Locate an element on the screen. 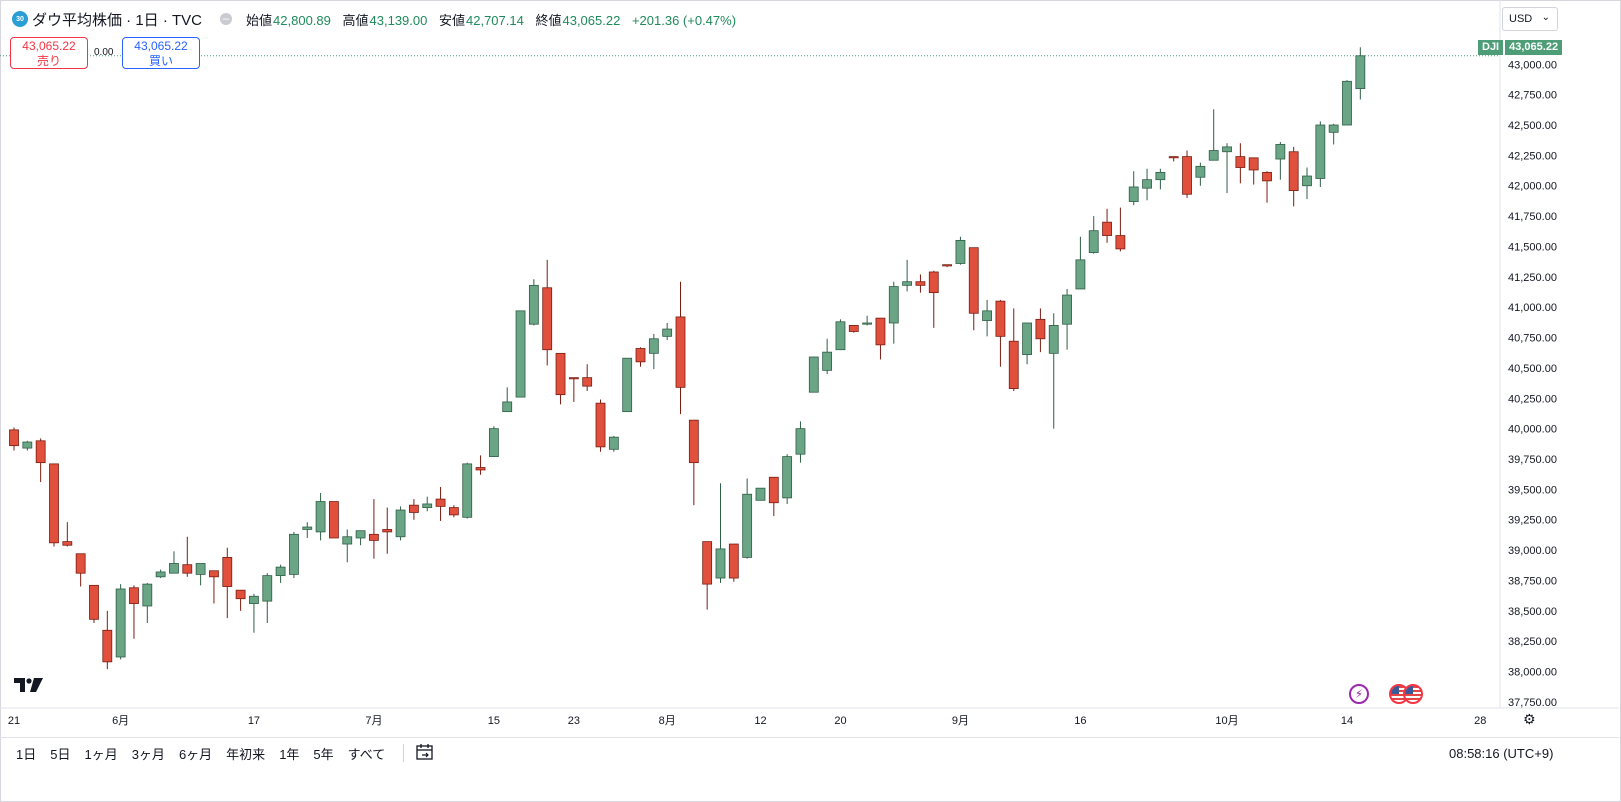 The image size is (1621, 802). time-tick-label: 21 is located at coordinates (14, 721).